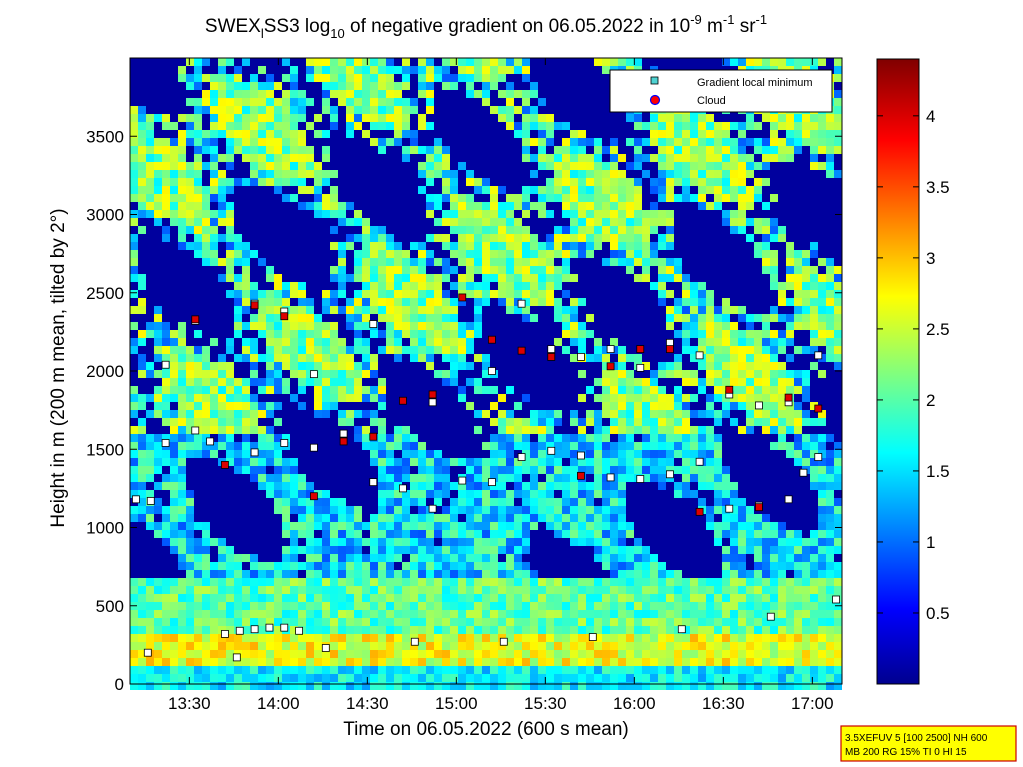  What do you see at coordinates (930, 542) in the screenshot?
I see `colorbar-tick-label: 1` at bounding box center [930, 542].